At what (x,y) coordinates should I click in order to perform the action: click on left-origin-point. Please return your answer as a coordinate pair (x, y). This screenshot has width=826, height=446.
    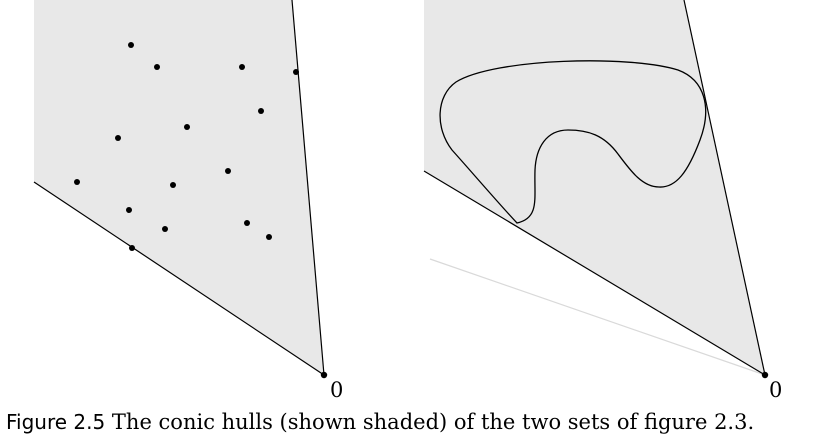
    Looking at the image, I should click on (324, 375).